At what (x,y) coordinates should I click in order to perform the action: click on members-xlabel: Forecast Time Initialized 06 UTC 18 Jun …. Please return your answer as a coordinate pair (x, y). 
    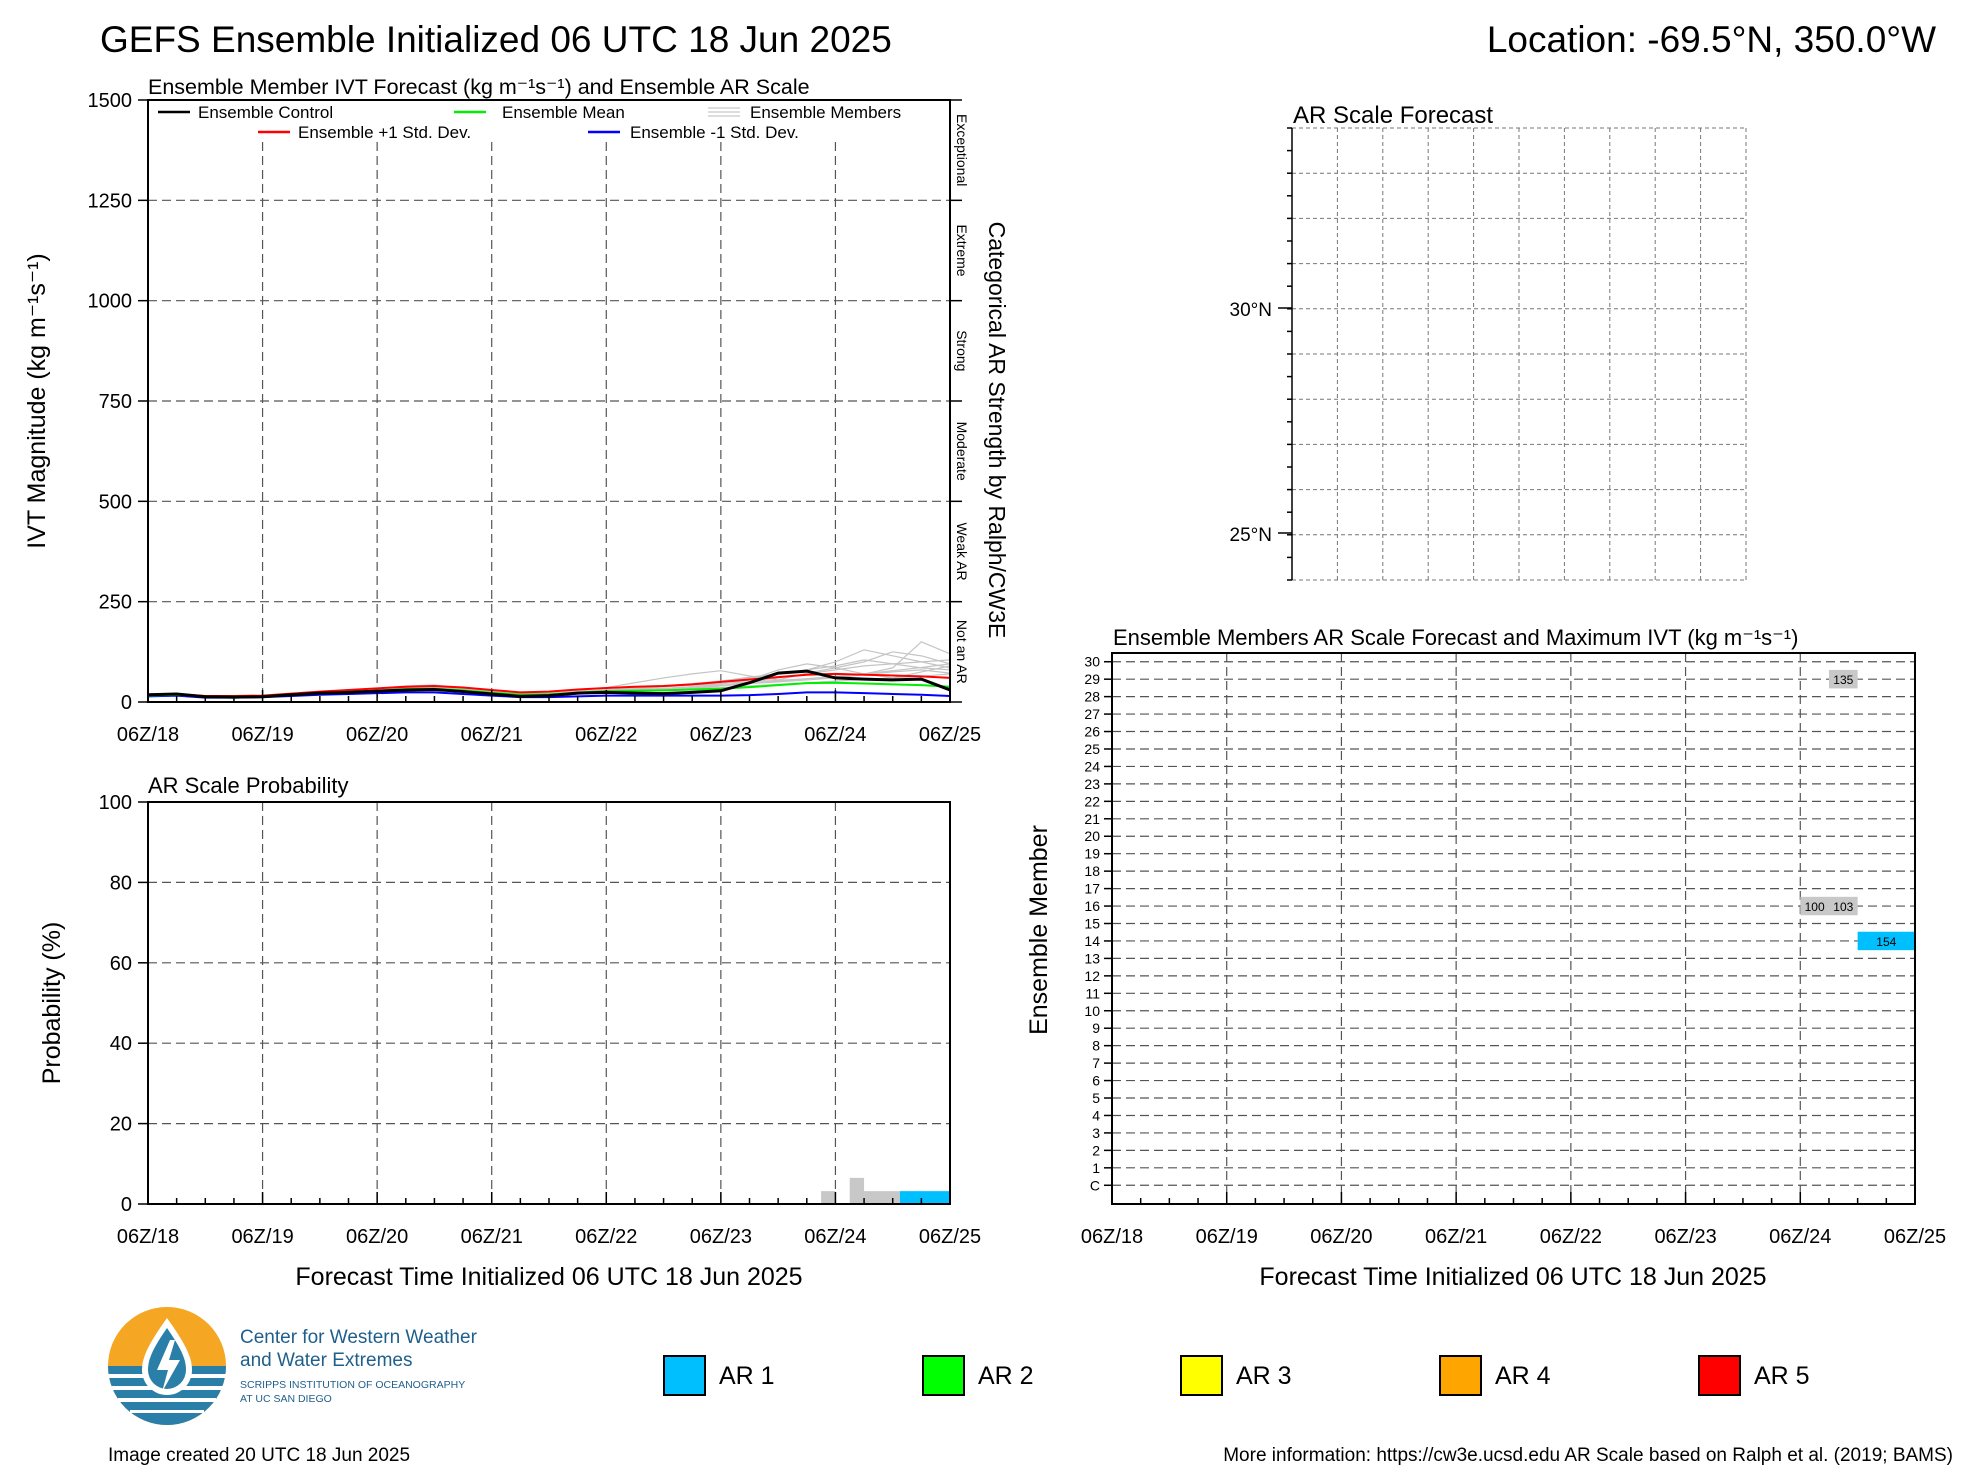
    Looking at the image, I should click on (1512, 1277).